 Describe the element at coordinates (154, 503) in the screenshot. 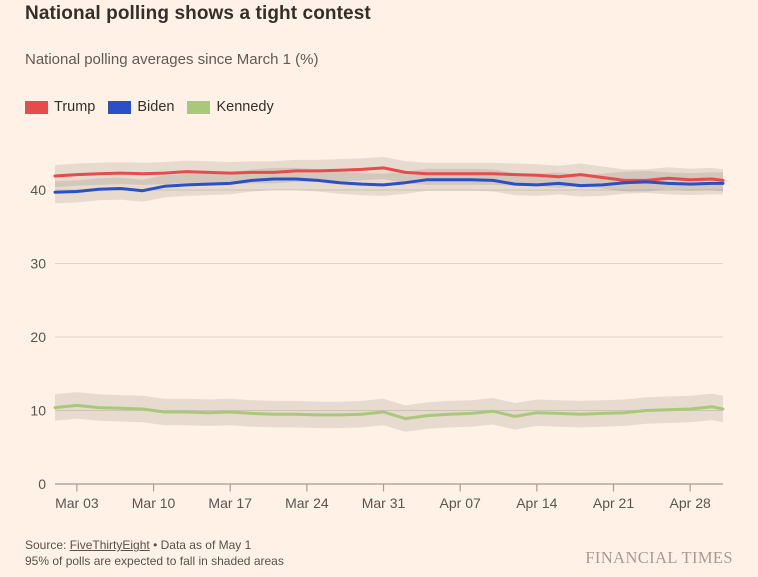

I see `x-axis-label: Mar 10` at that location.